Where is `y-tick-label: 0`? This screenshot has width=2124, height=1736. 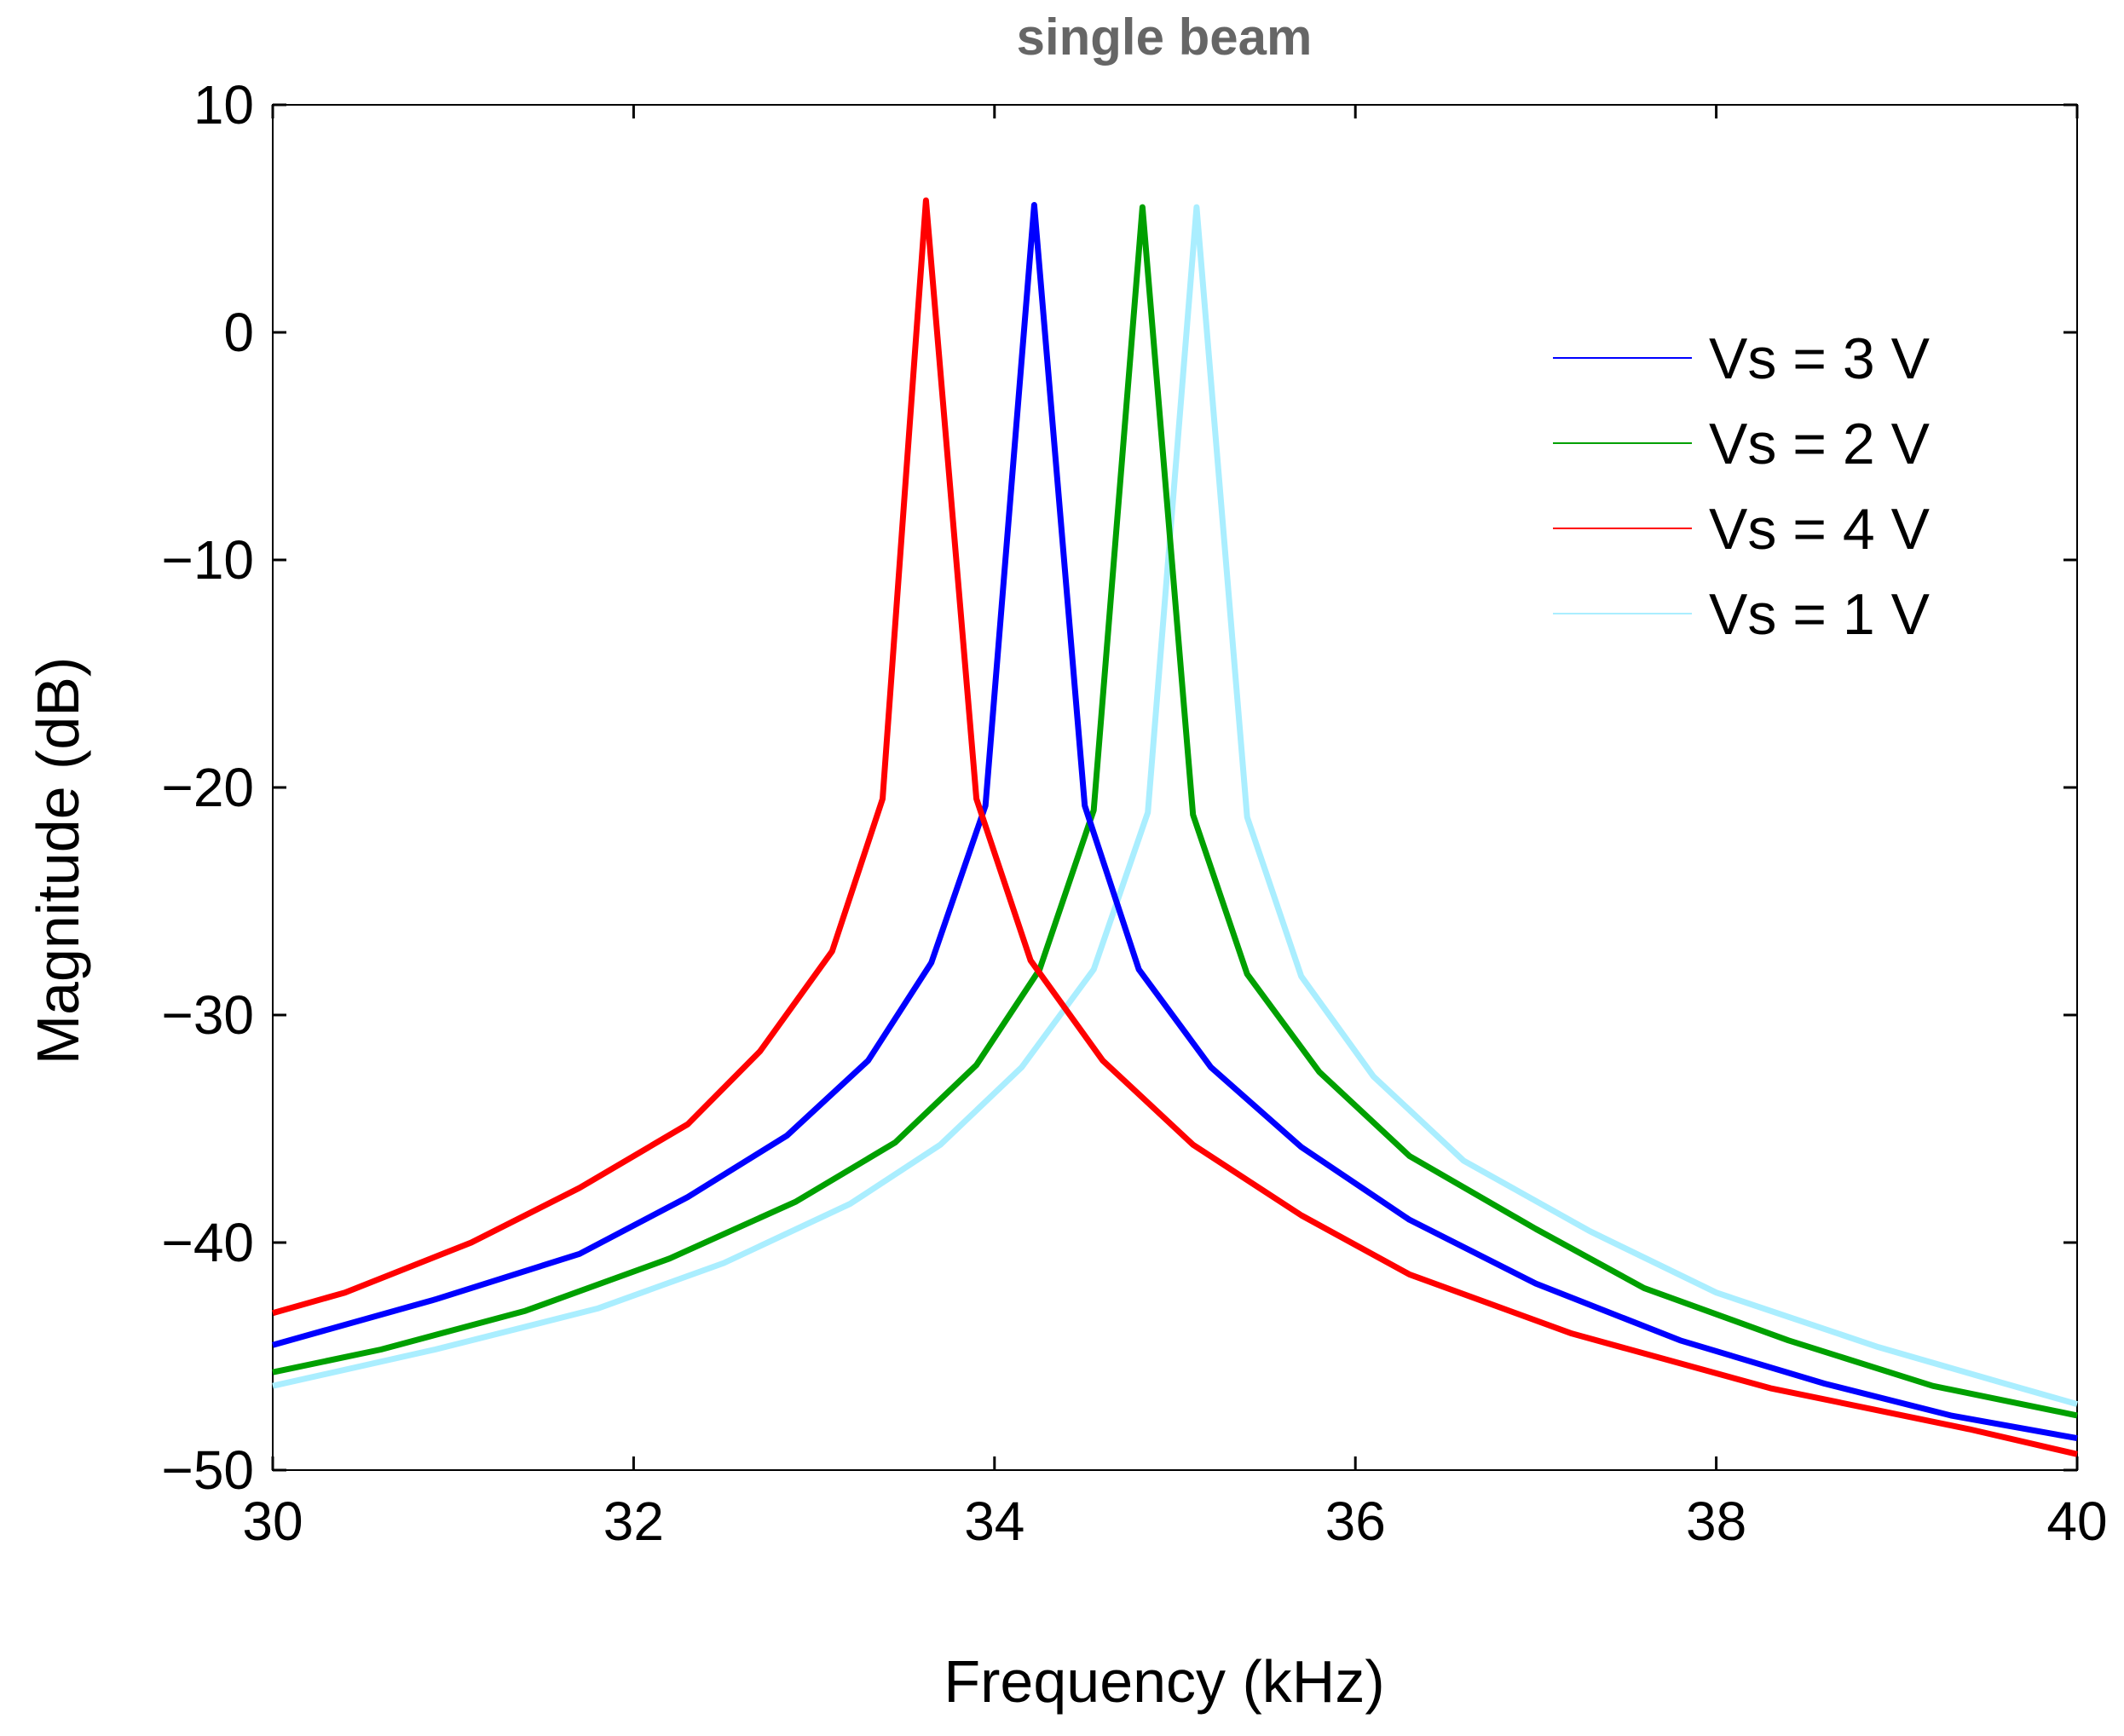 y-tick-label: 0 is located at coordinates (239, 332).